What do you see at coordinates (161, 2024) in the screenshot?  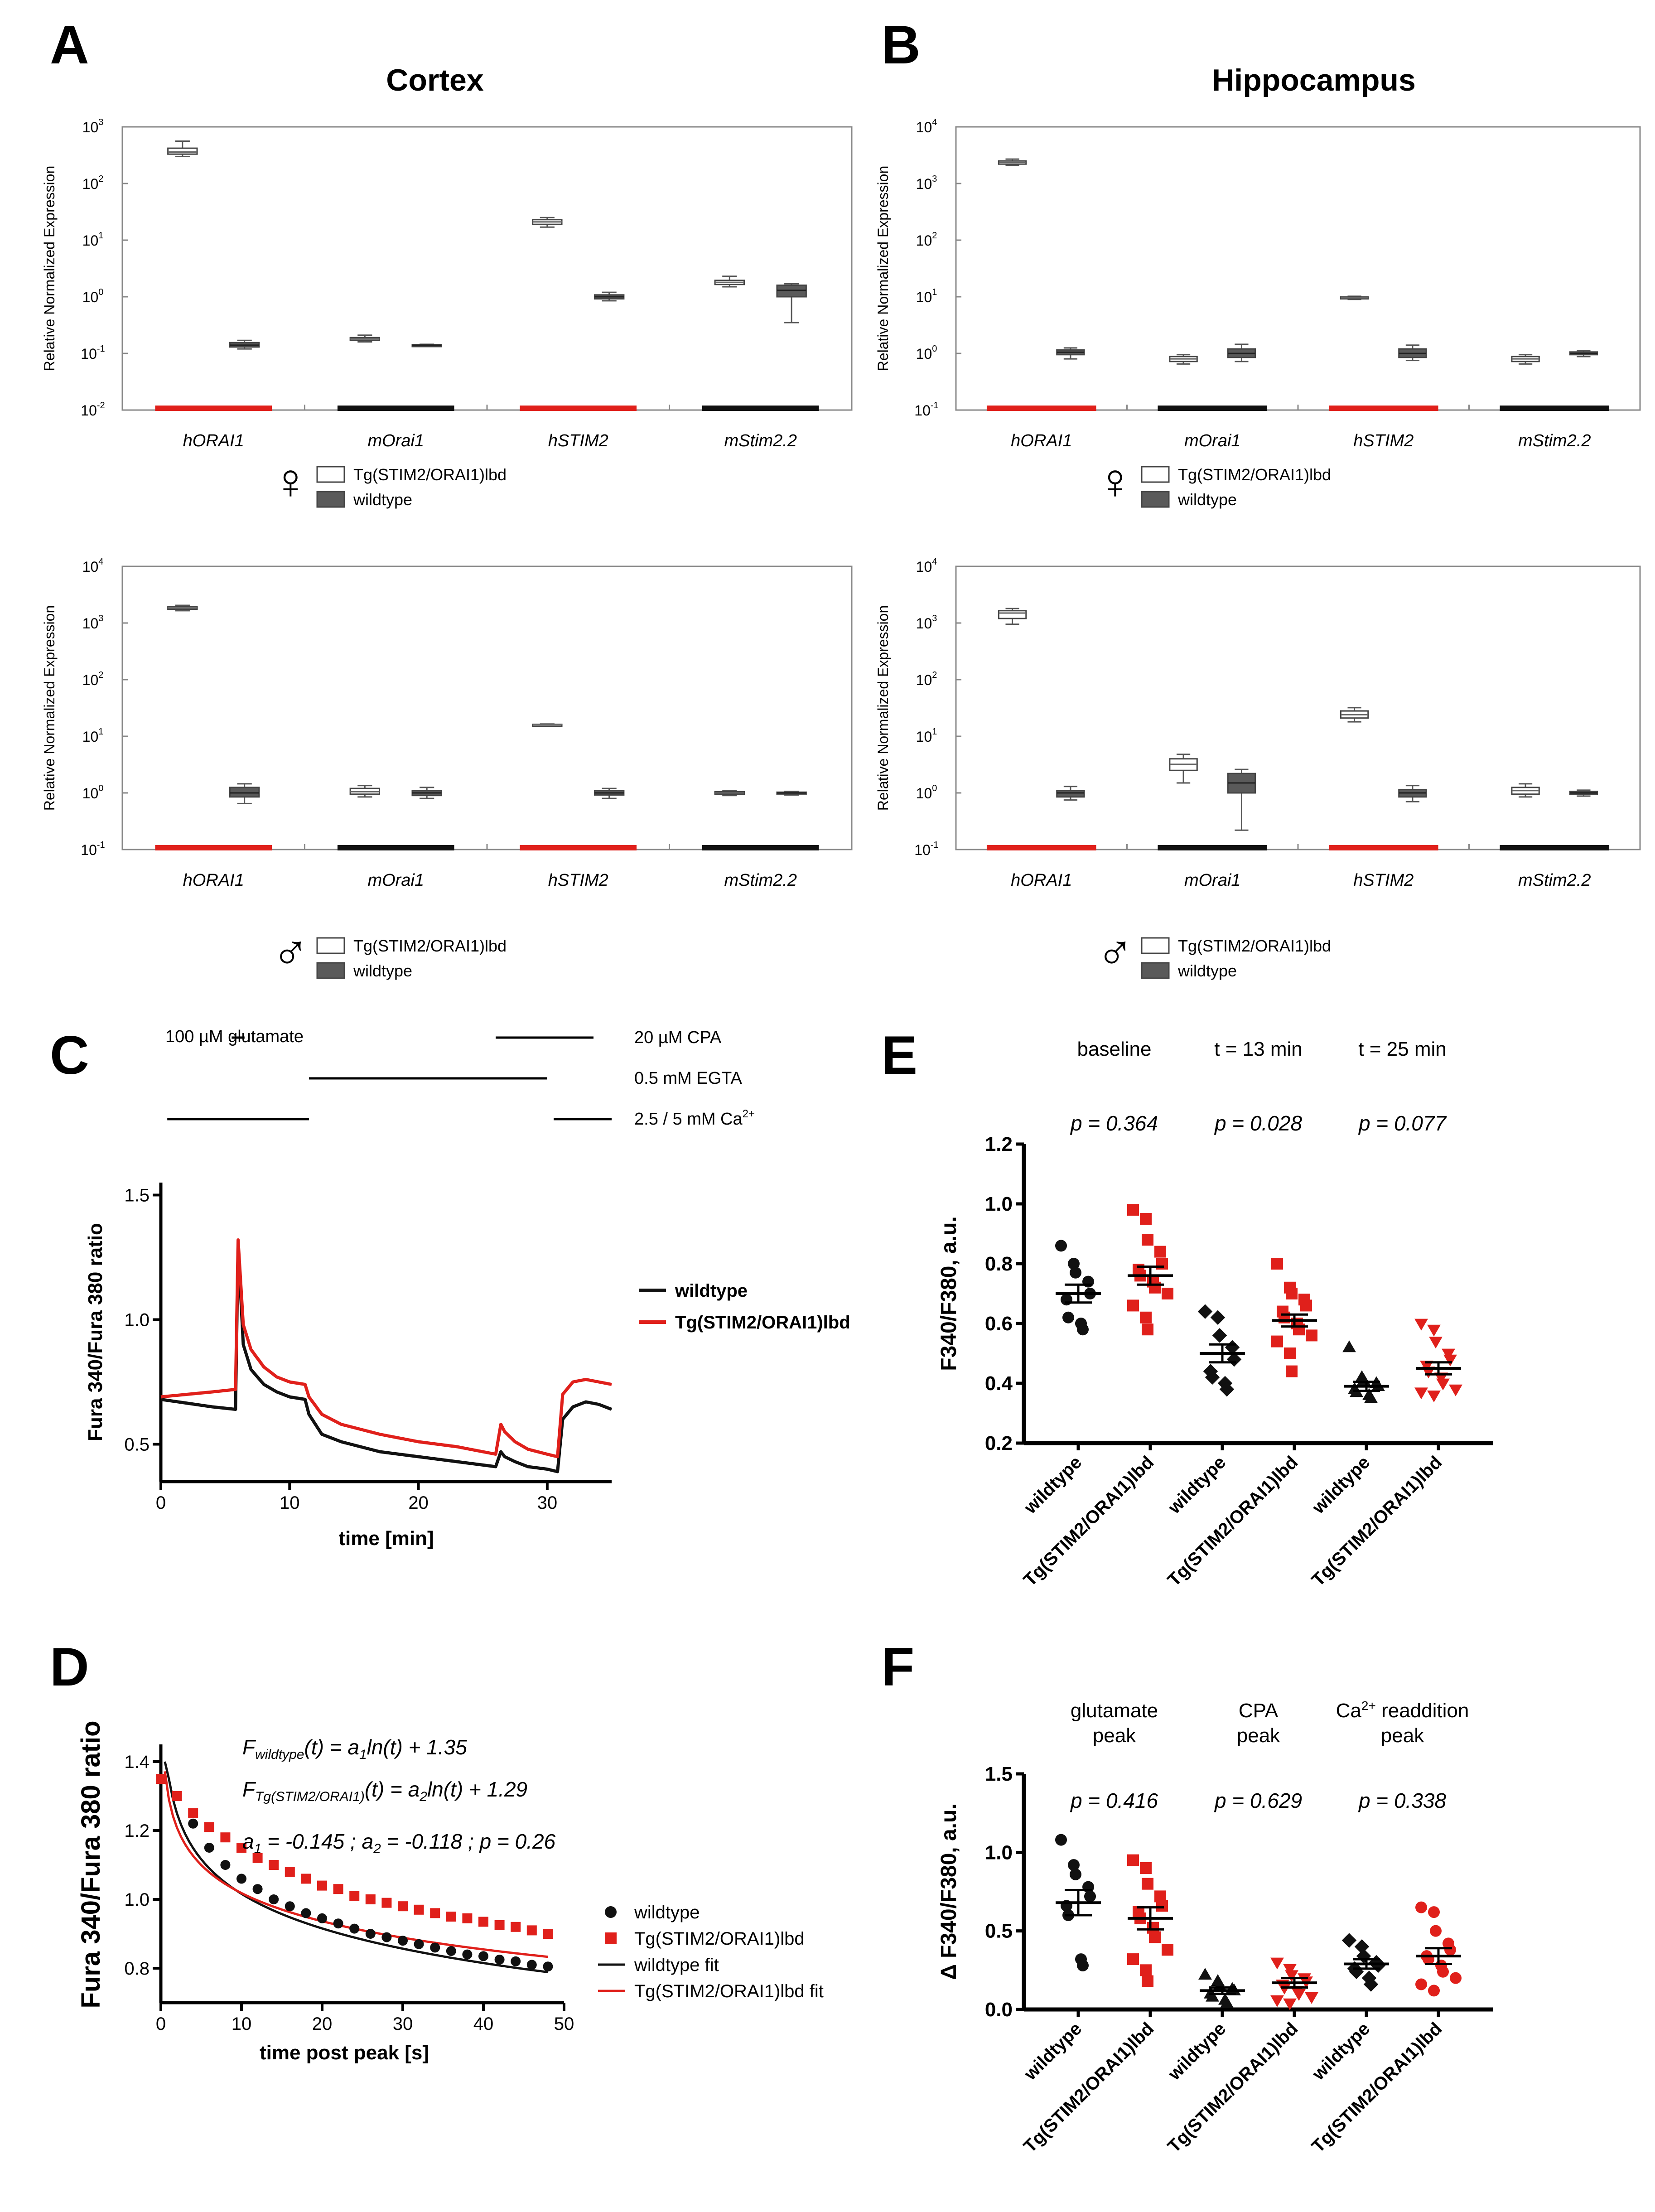 I see `x-tick-label: 0` at bounding box center [161, 2024].